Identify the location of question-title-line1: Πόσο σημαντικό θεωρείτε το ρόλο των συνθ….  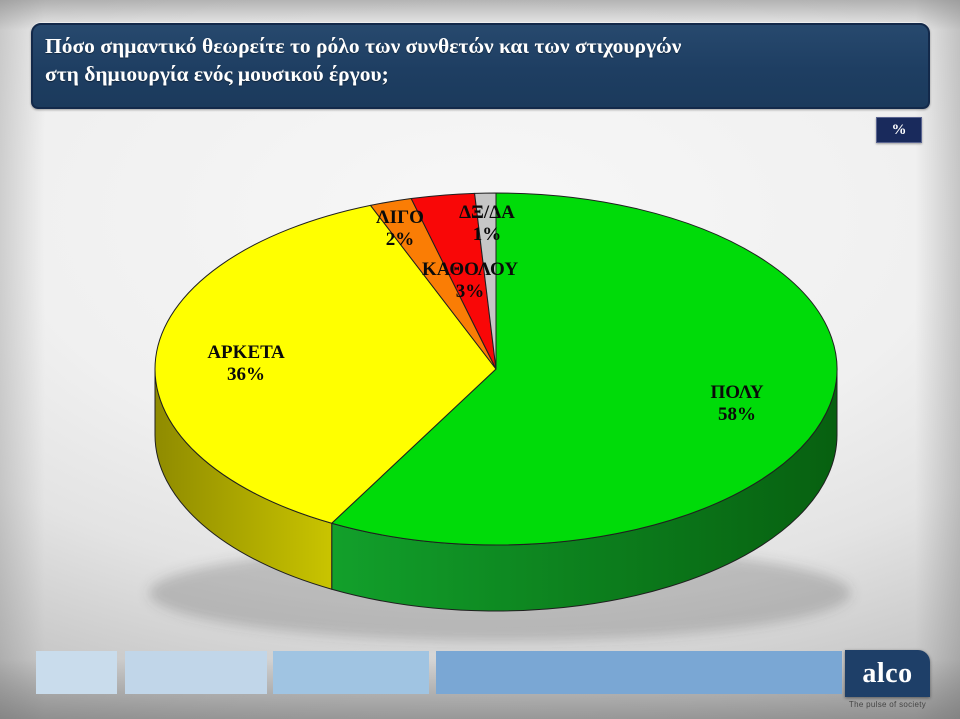
(363, 46).